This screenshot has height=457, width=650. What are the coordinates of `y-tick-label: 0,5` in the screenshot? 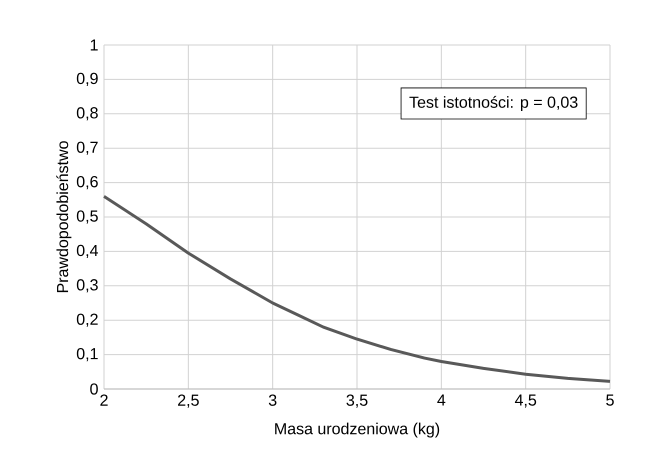 It's located at (87, 217).